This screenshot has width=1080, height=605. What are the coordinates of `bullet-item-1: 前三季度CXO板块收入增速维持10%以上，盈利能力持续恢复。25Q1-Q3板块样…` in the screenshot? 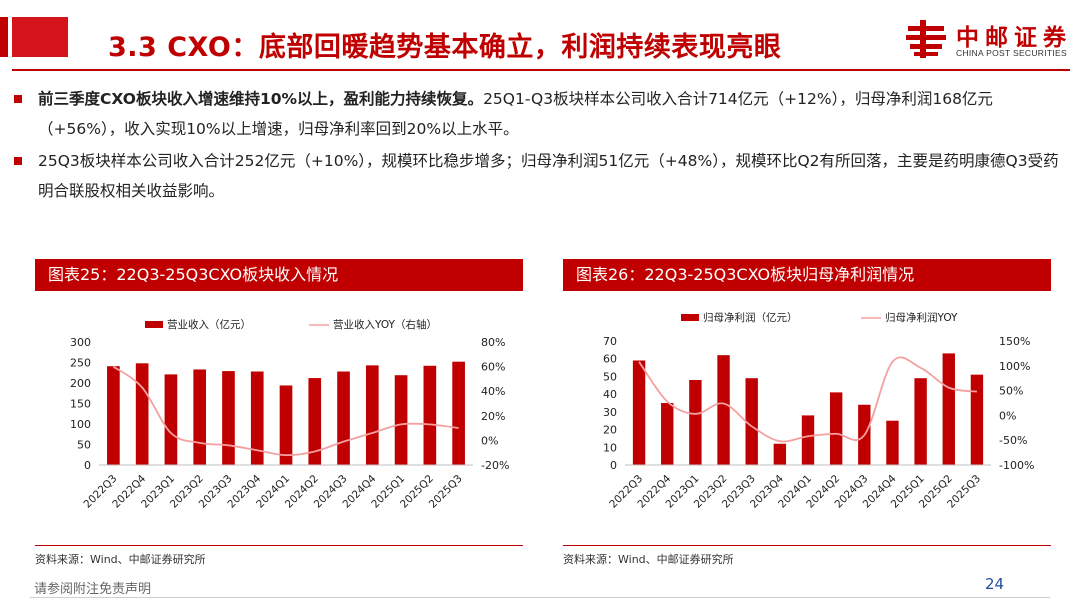 It's located at (539, 114).